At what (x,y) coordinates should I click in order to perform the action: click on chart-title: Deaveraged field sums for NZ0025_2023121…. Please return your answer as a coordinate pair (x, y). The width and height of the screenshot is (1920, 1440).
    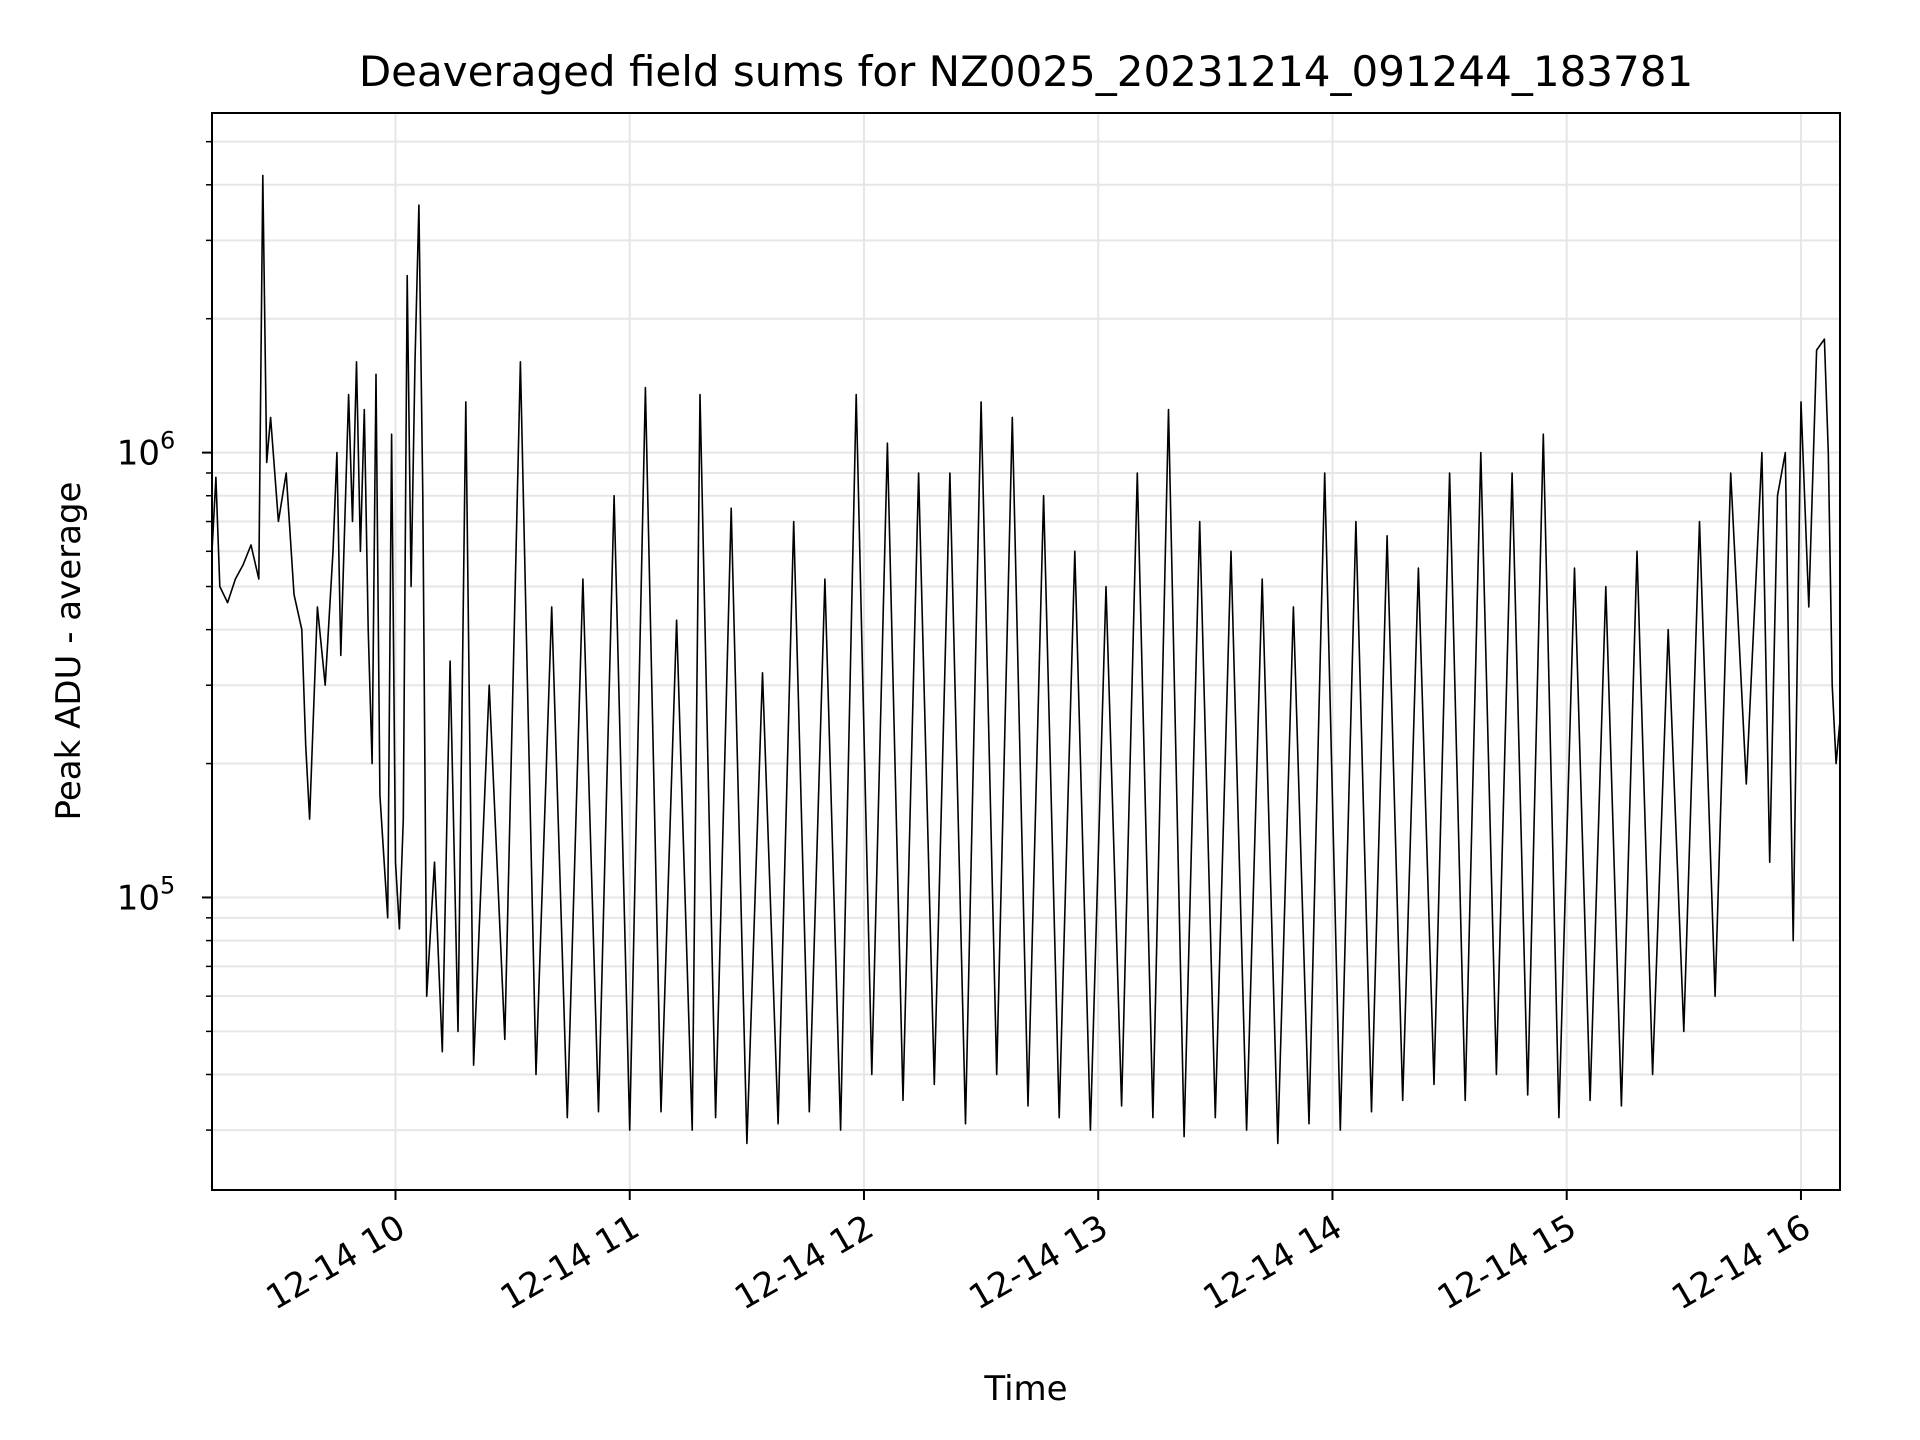
    Looking at the image, I should click on (1026, 71).